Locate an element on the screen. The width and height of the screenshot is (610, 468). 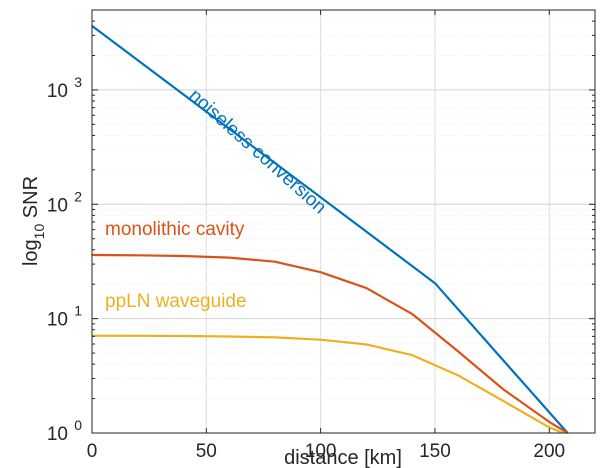
y-tick-label: 10 0 is located at coordinates (64, 431).